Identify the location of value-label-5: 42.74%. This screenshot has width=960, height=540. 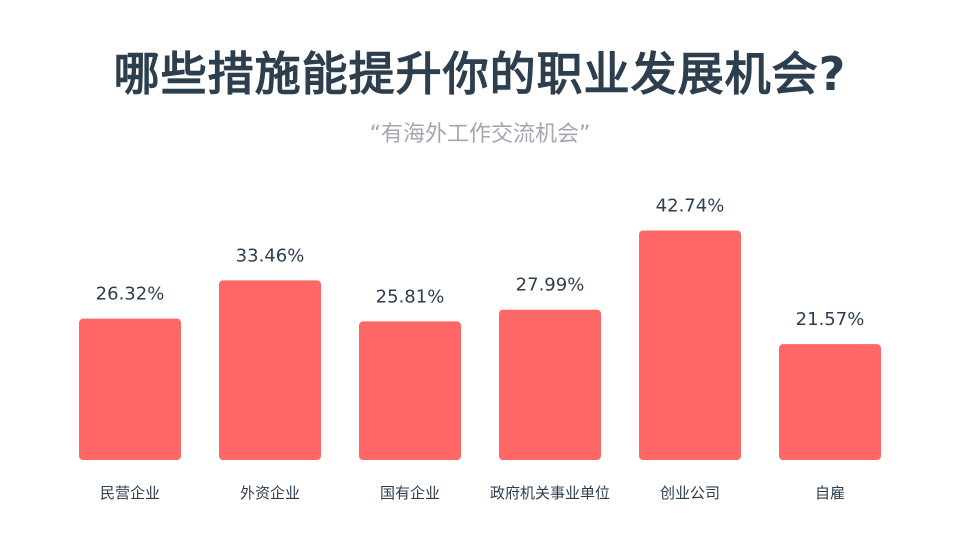
(690, 205).